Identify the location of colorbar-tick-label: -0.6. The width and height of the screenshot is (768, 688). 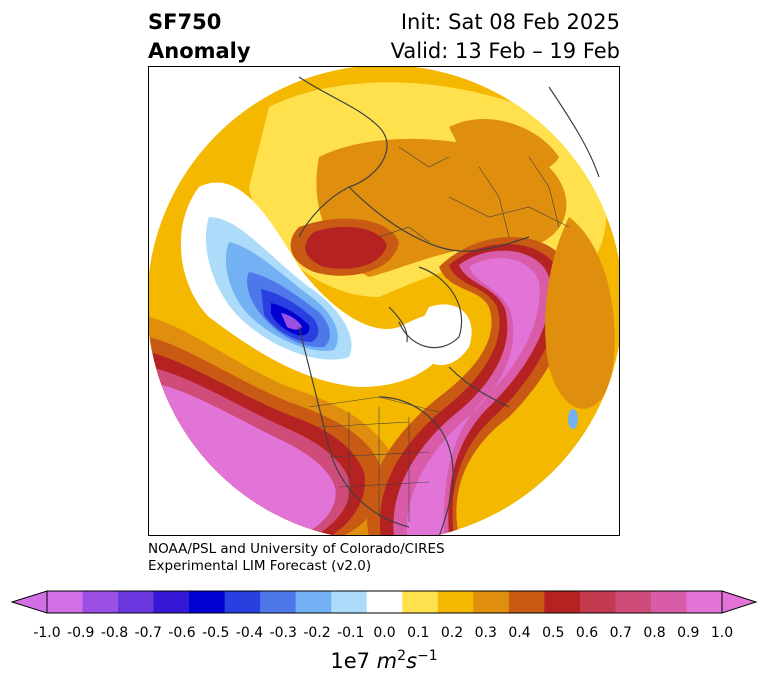
(182, 633).